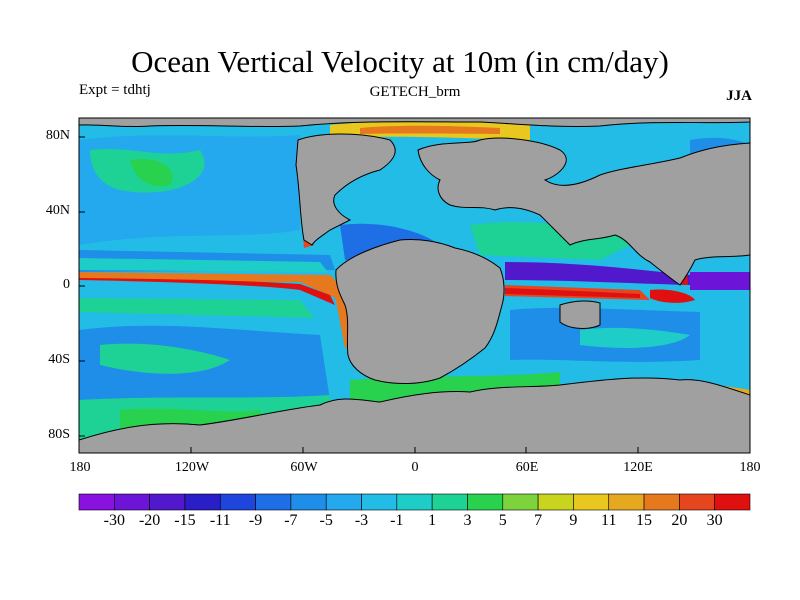  I want to click on colorbar-label: -30, so click(114, 520).